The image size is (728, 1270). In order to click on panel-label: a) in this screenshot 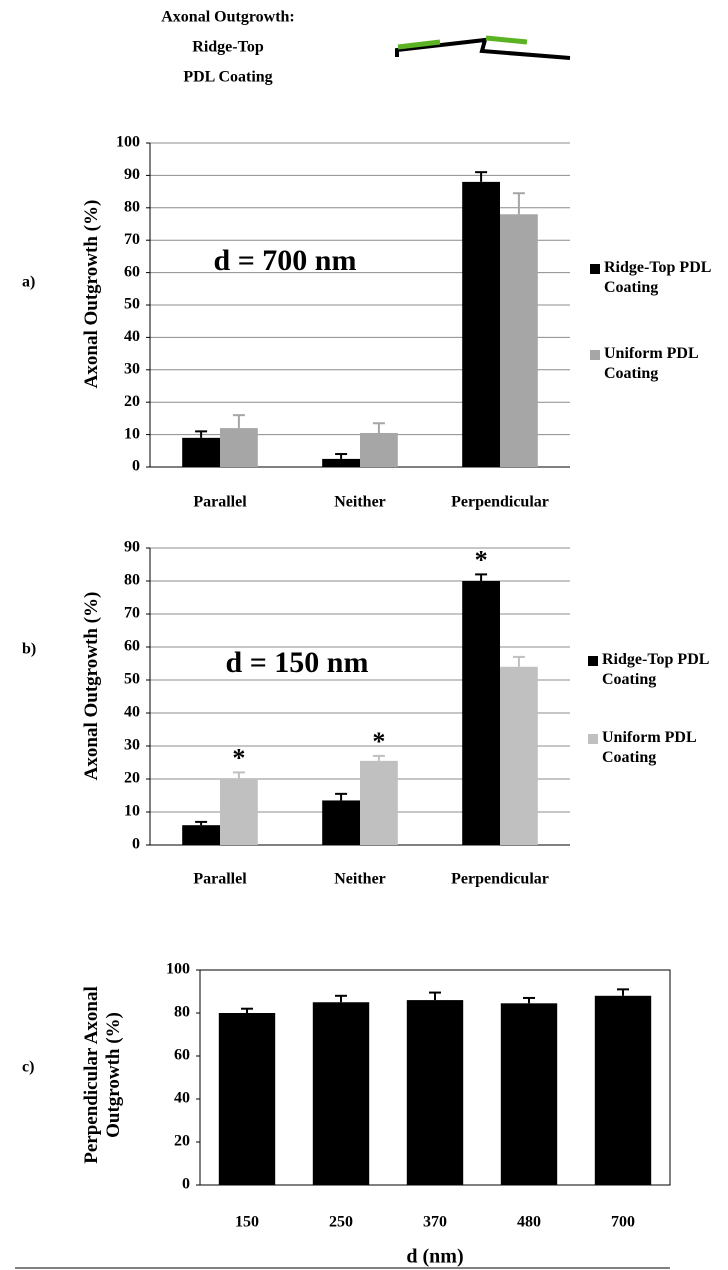, I will do `click(28, 282)`.